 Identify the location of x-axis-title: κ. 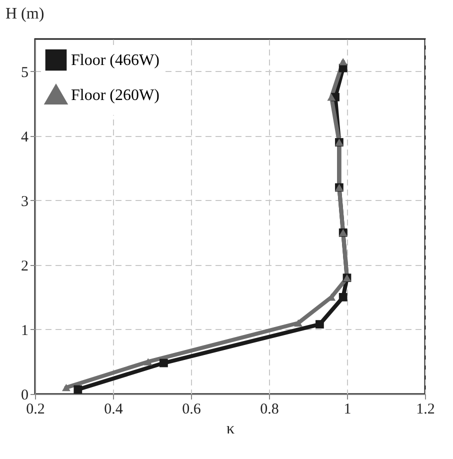
(230, 429).